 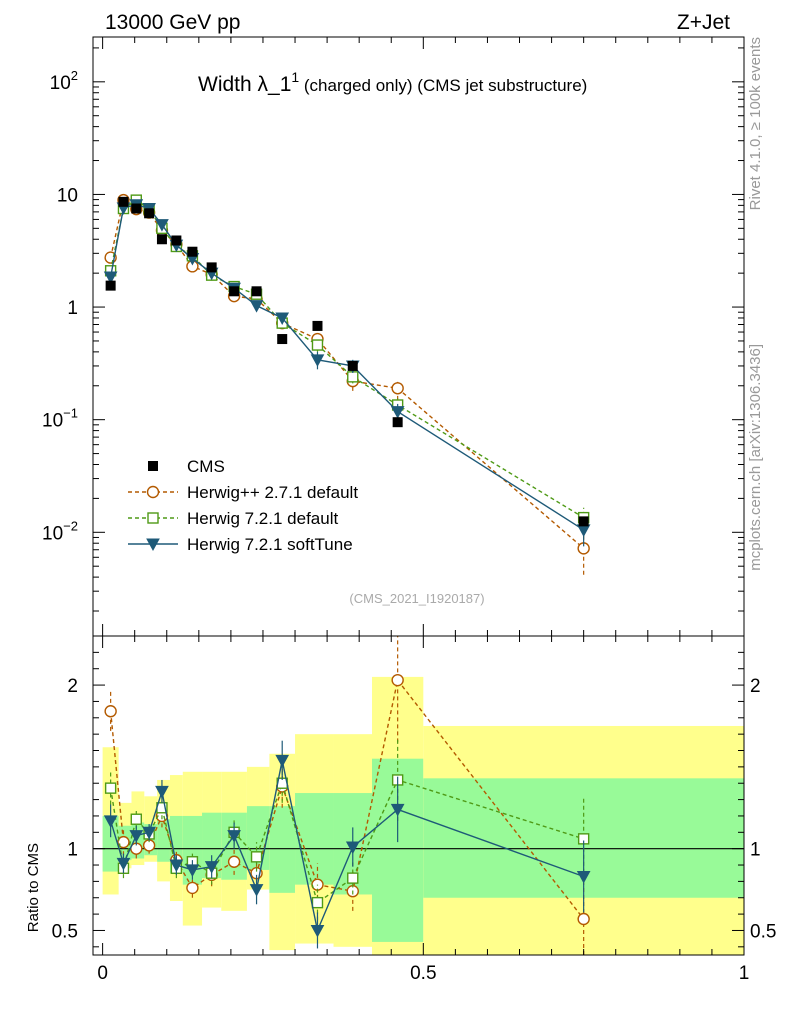 What do you see at coordinates (60, 531) in the screenshot?
I see `y-tick-label: 10⁻²` at bounding box center [60, 531].